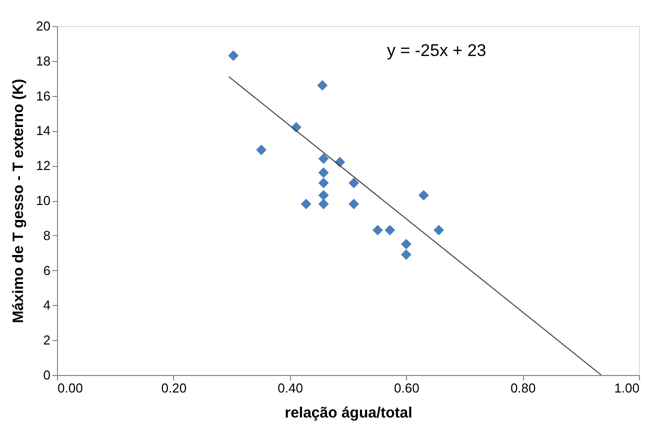  What do you see at coordinates (46, 375) in the screenshot?
I see `y-tick-label: 0` at bounding box center [46, 375].